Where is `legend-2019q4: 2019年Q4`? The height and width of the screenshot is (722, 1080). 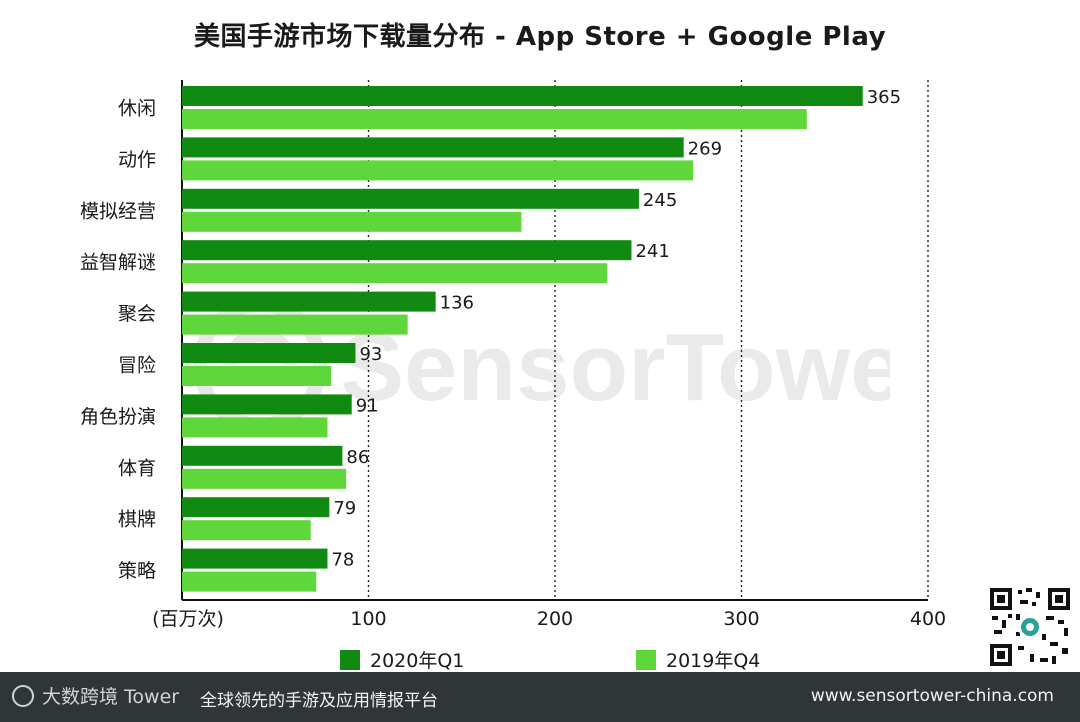 legend-2019q4: 2019年Q4 is located at coordinates (698, 659).